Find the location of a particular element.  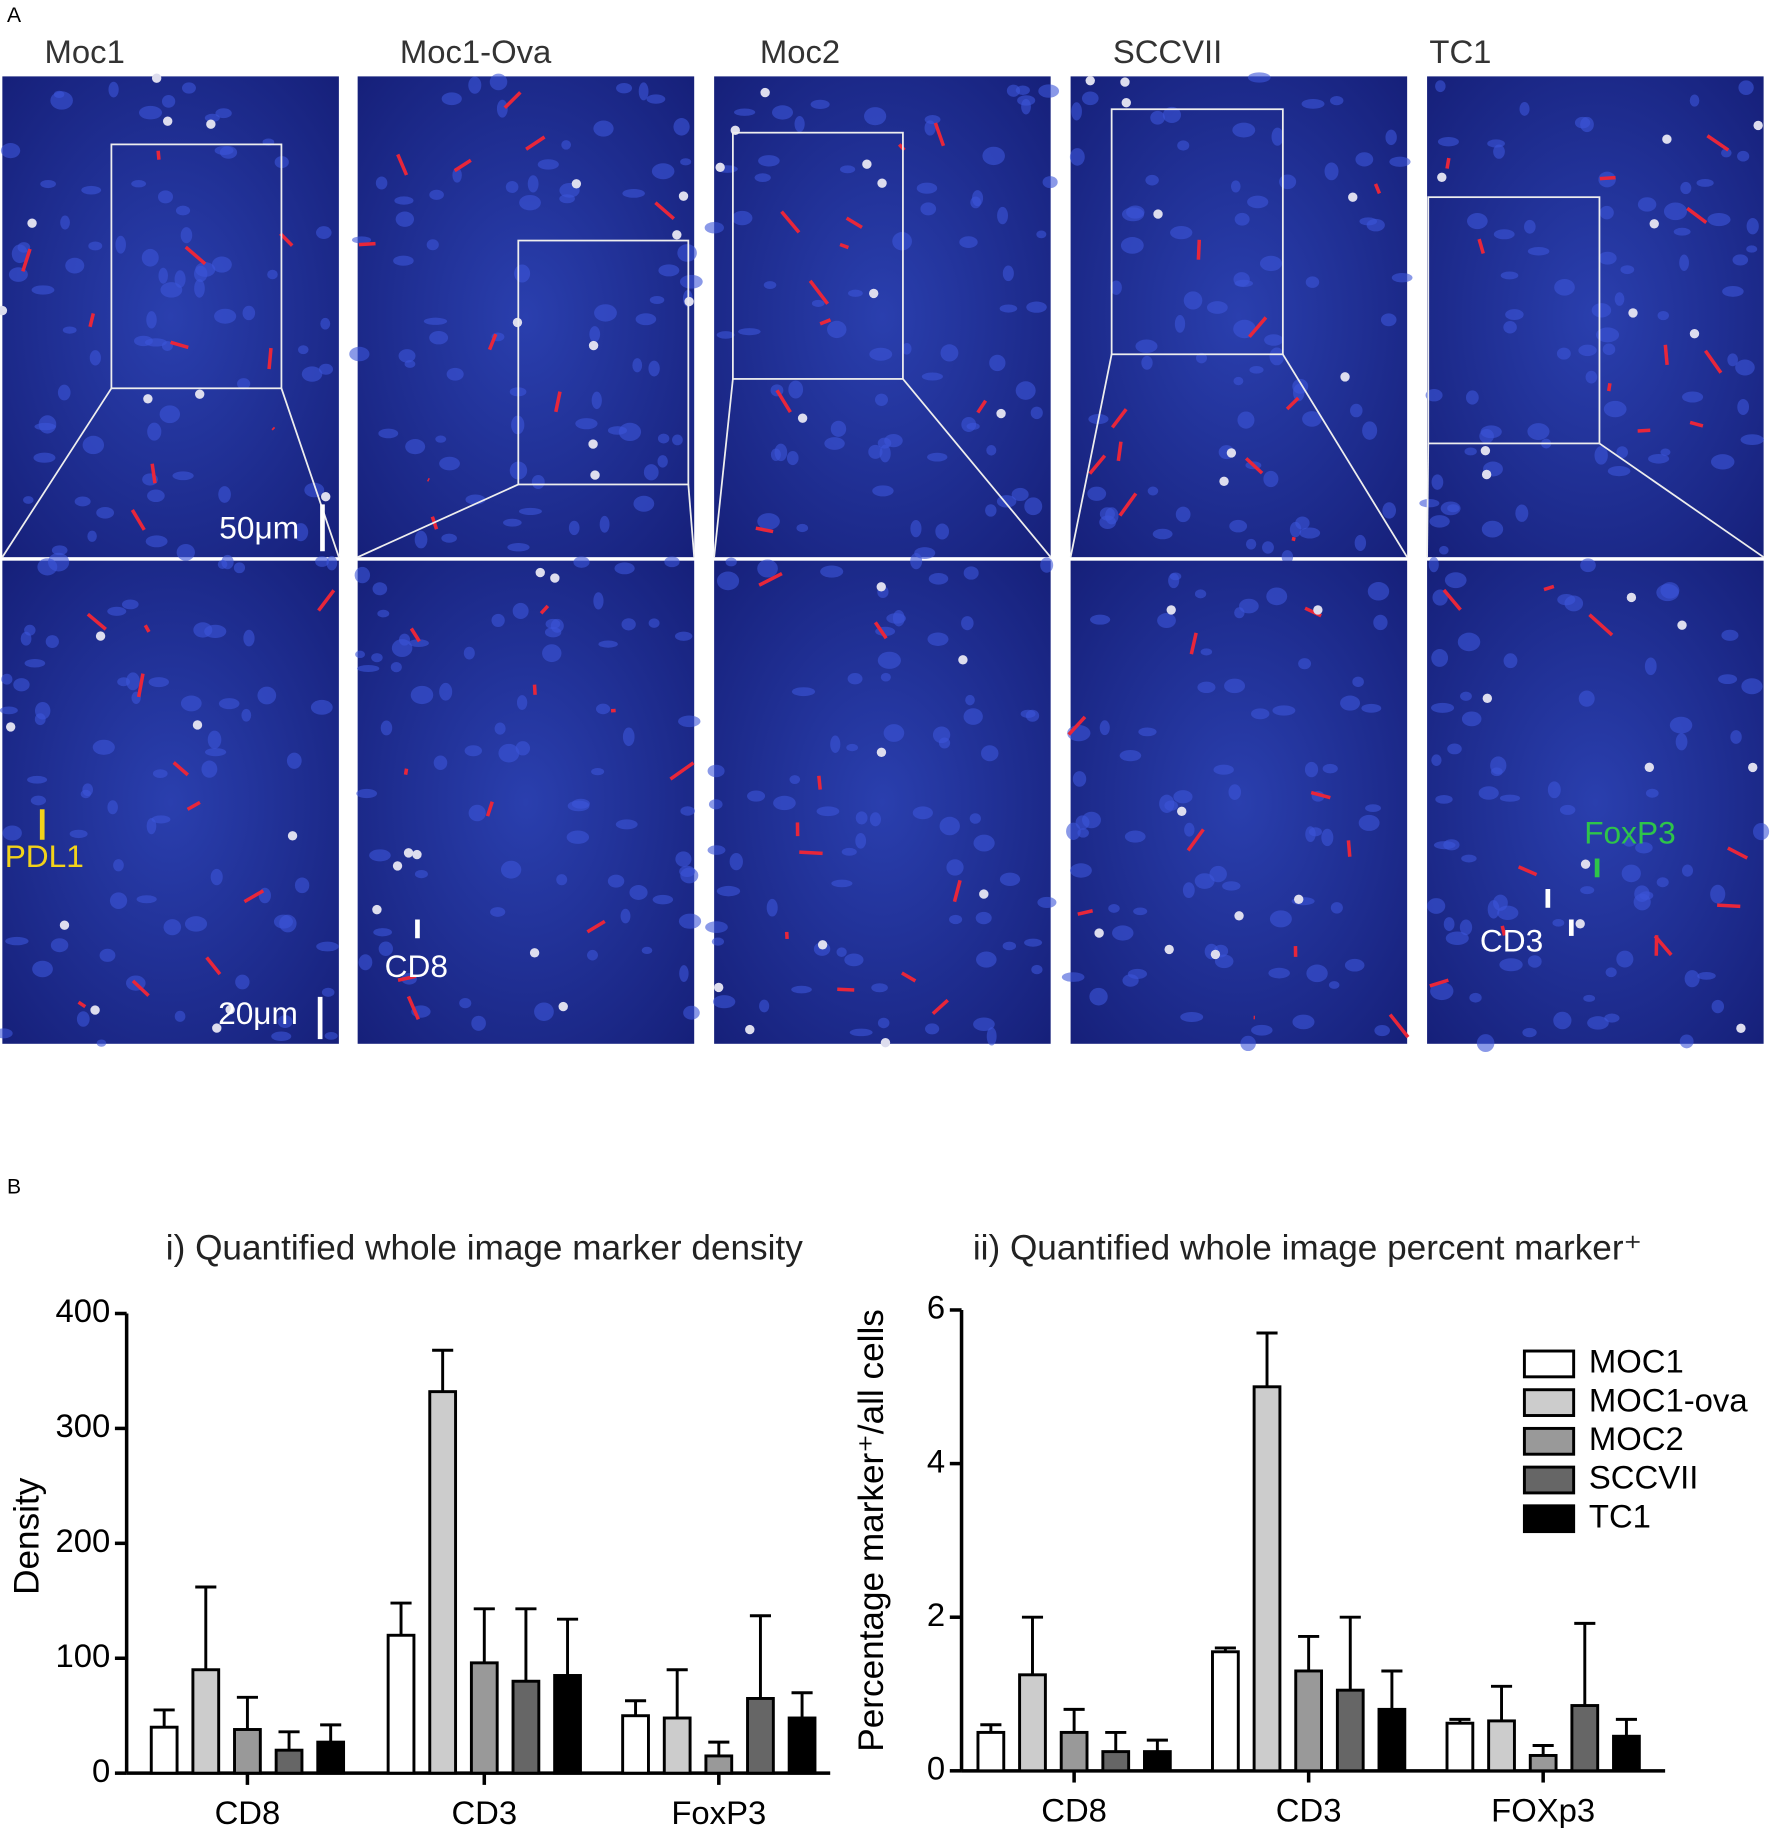

bar is located at coordinates (567, 1724).